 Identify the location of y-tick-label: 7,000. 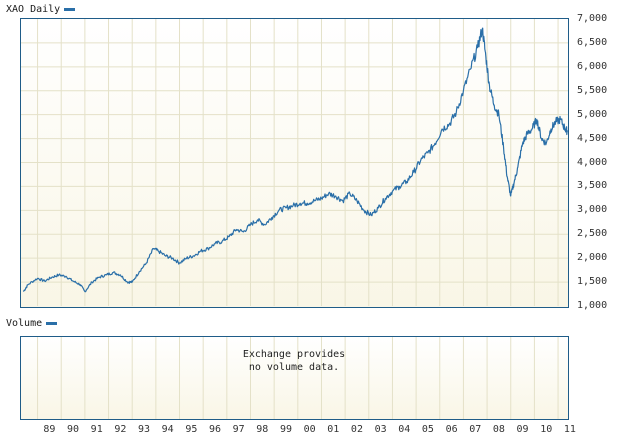
(592, 18).